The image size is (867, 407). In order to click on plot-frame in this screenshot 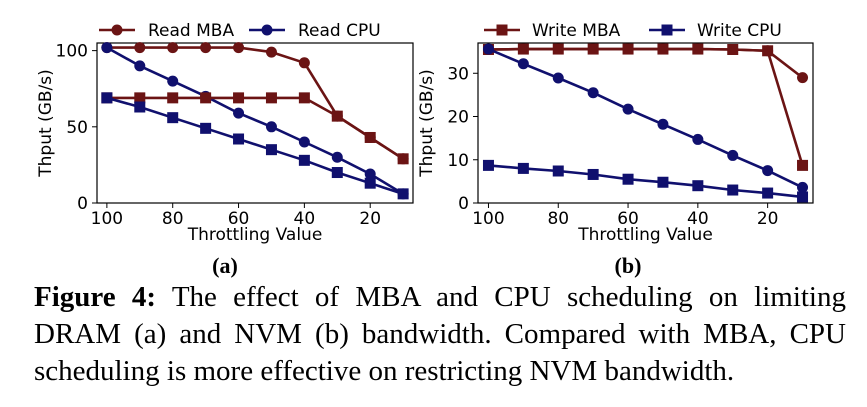, I will do `click(255, 123)`.